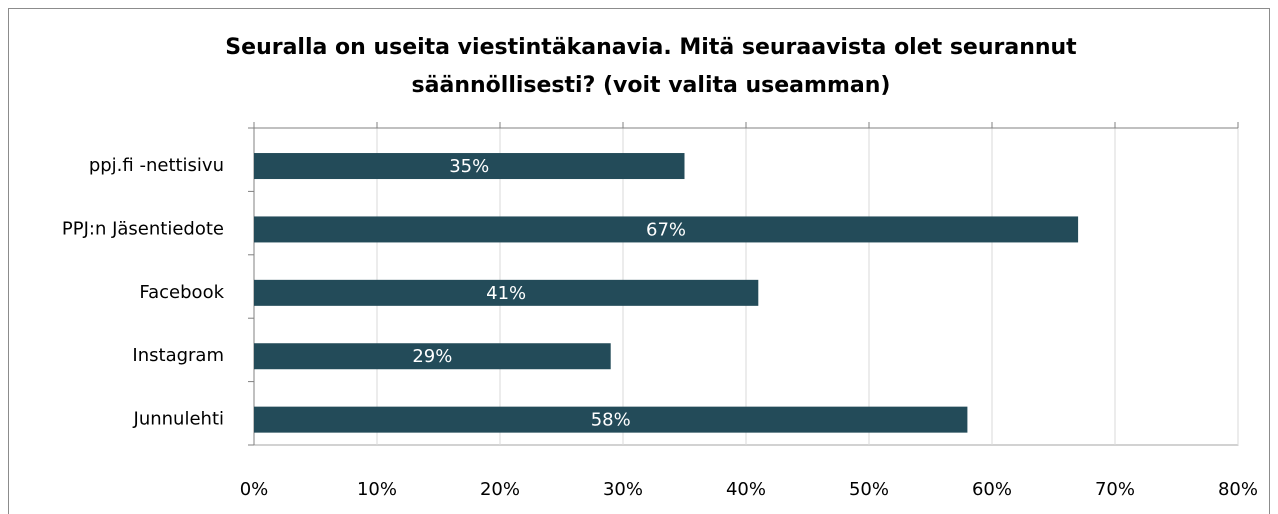  What do you see at coordinates (178, 419) in the screenshot?
I see `y-tick-label: Junnulehti` at bounding box center [178, 419].